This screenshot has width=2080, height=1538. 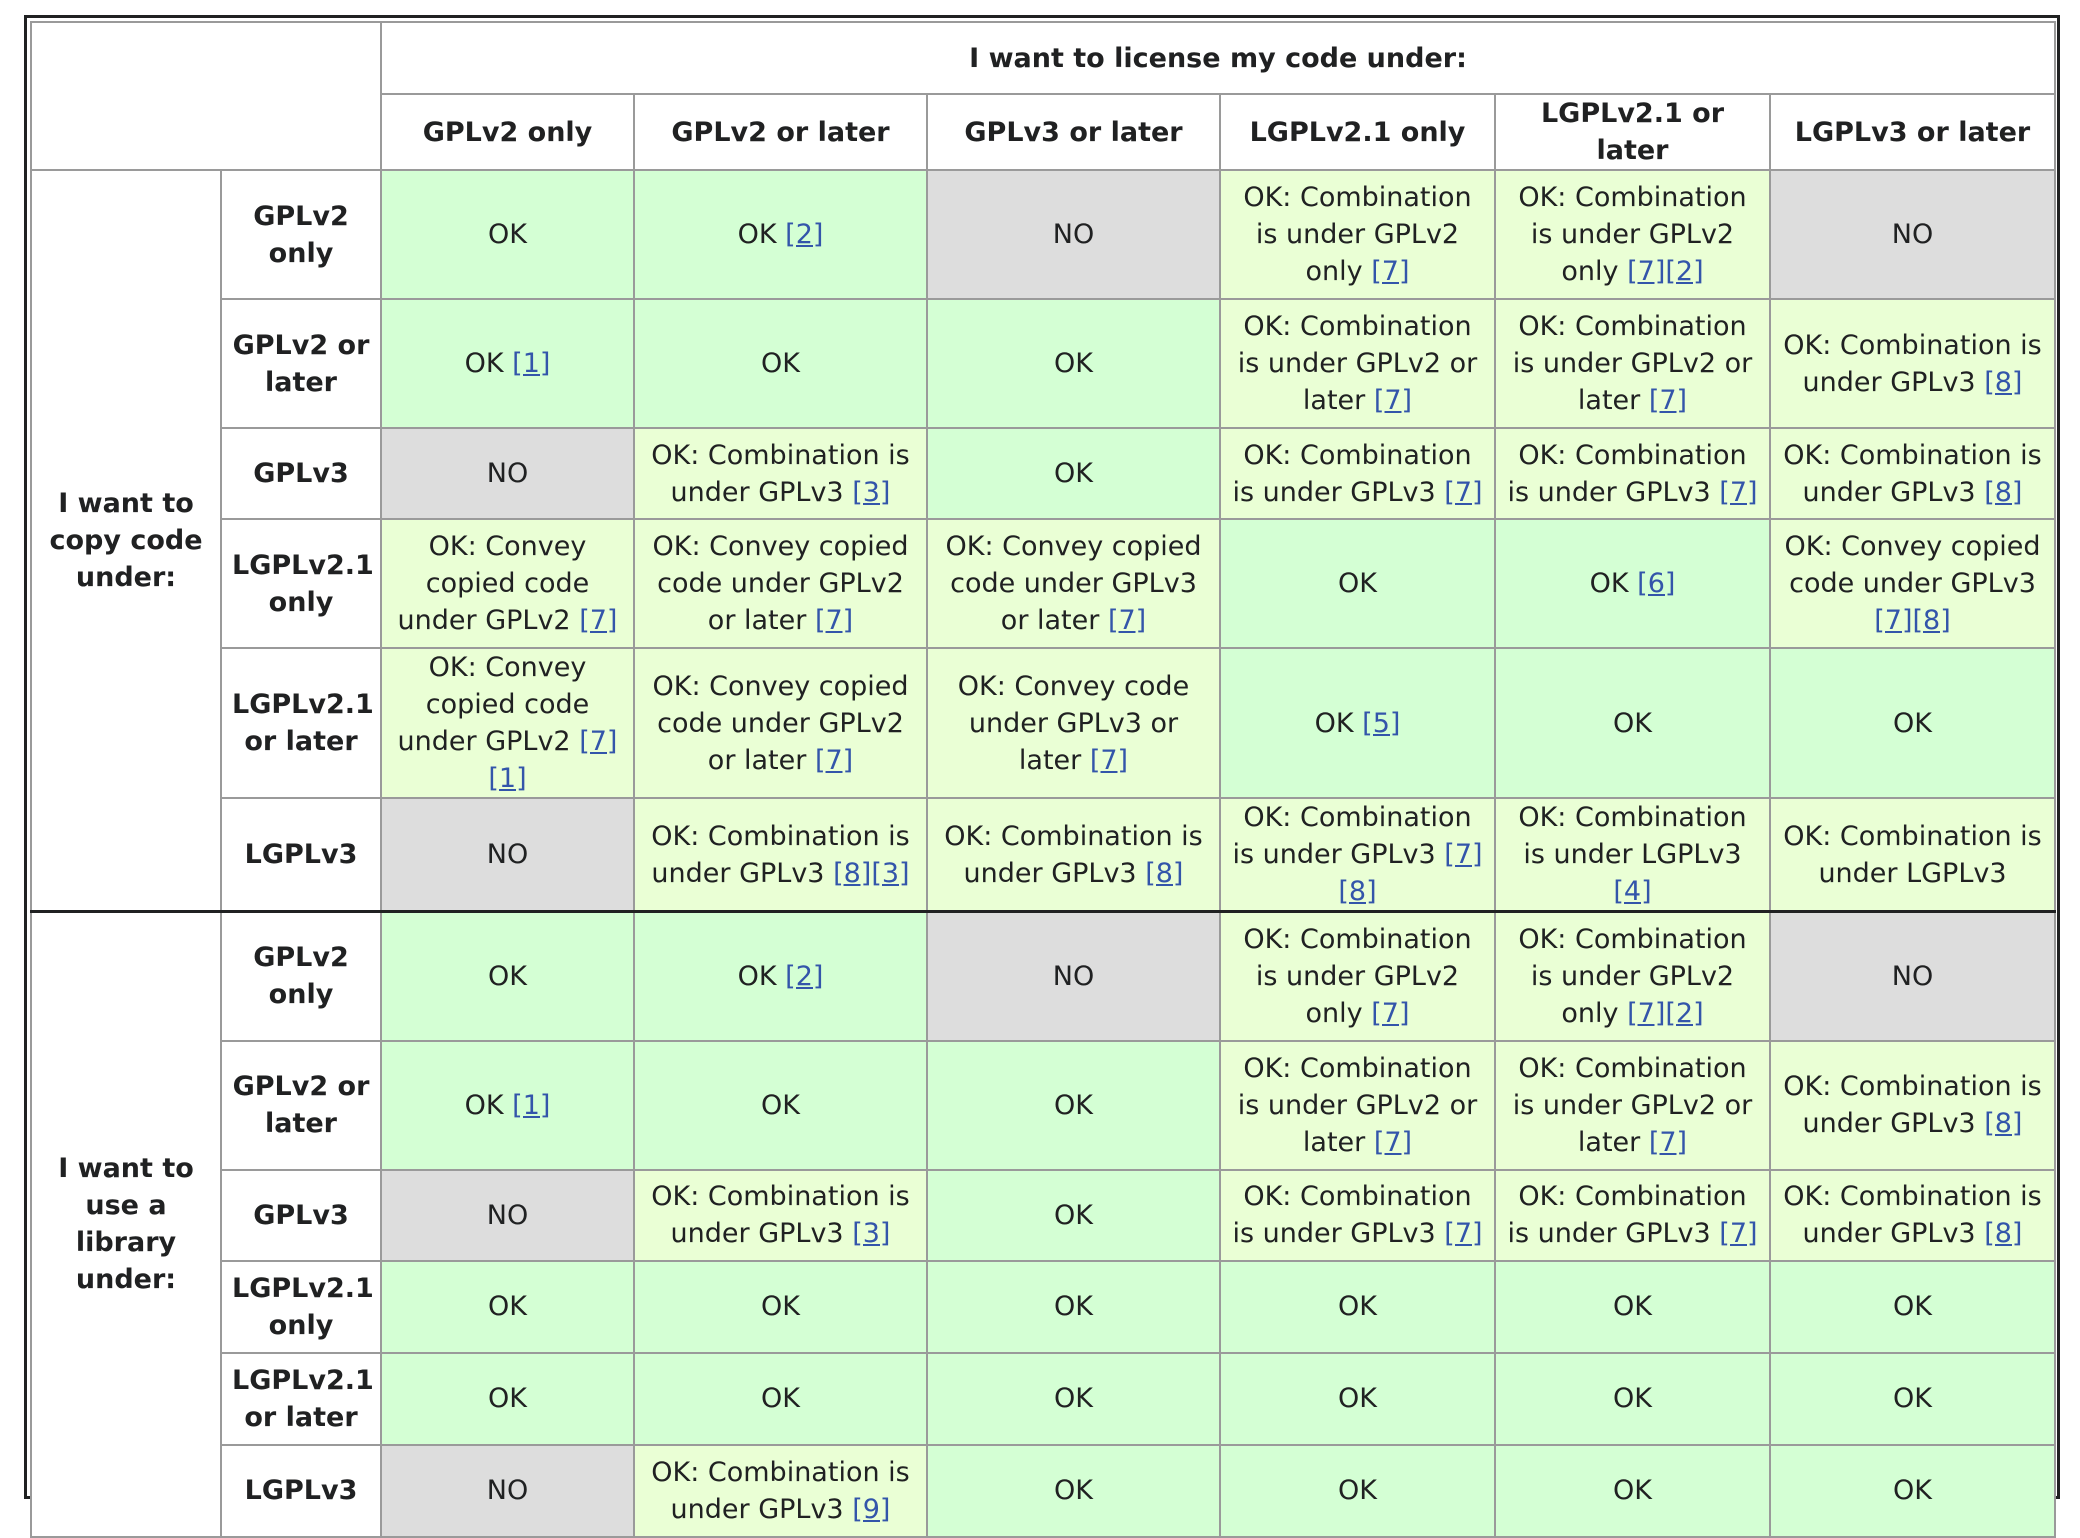 What do you see at coordinates (1912, 132) in the screenshot?
I see `column-header-lgplv3-or-later: LGPLv3 or later` at bounding box center [1912, 132].